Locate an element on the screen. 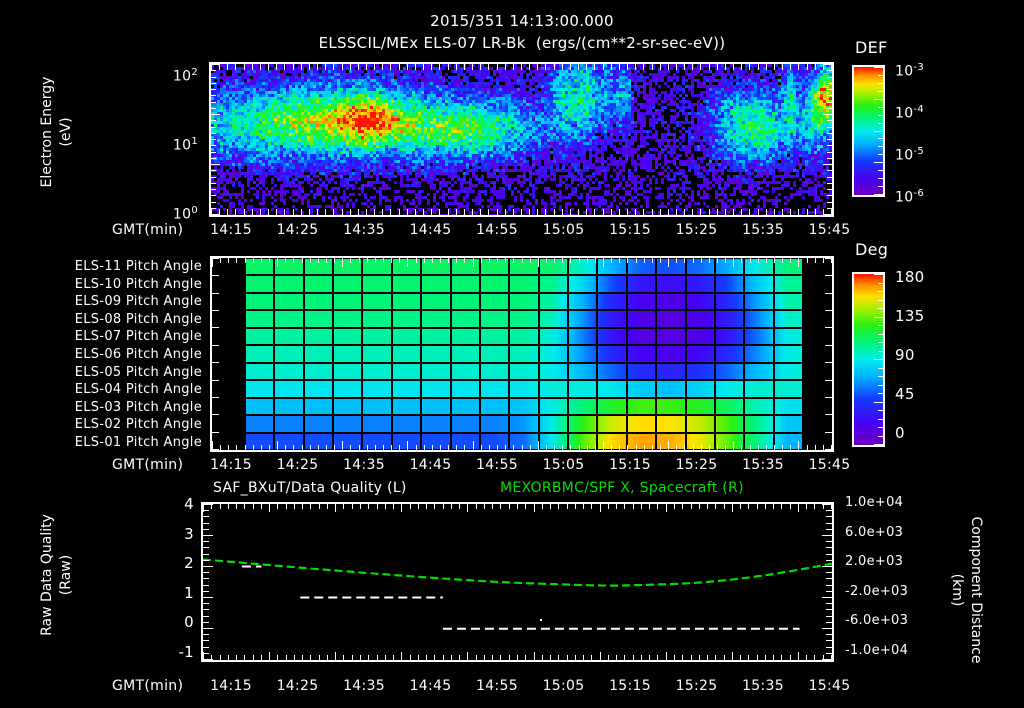 The image size is (1024, 708). spectrogram-xtick-1: 14:25 is located at coordinates (297, 230).